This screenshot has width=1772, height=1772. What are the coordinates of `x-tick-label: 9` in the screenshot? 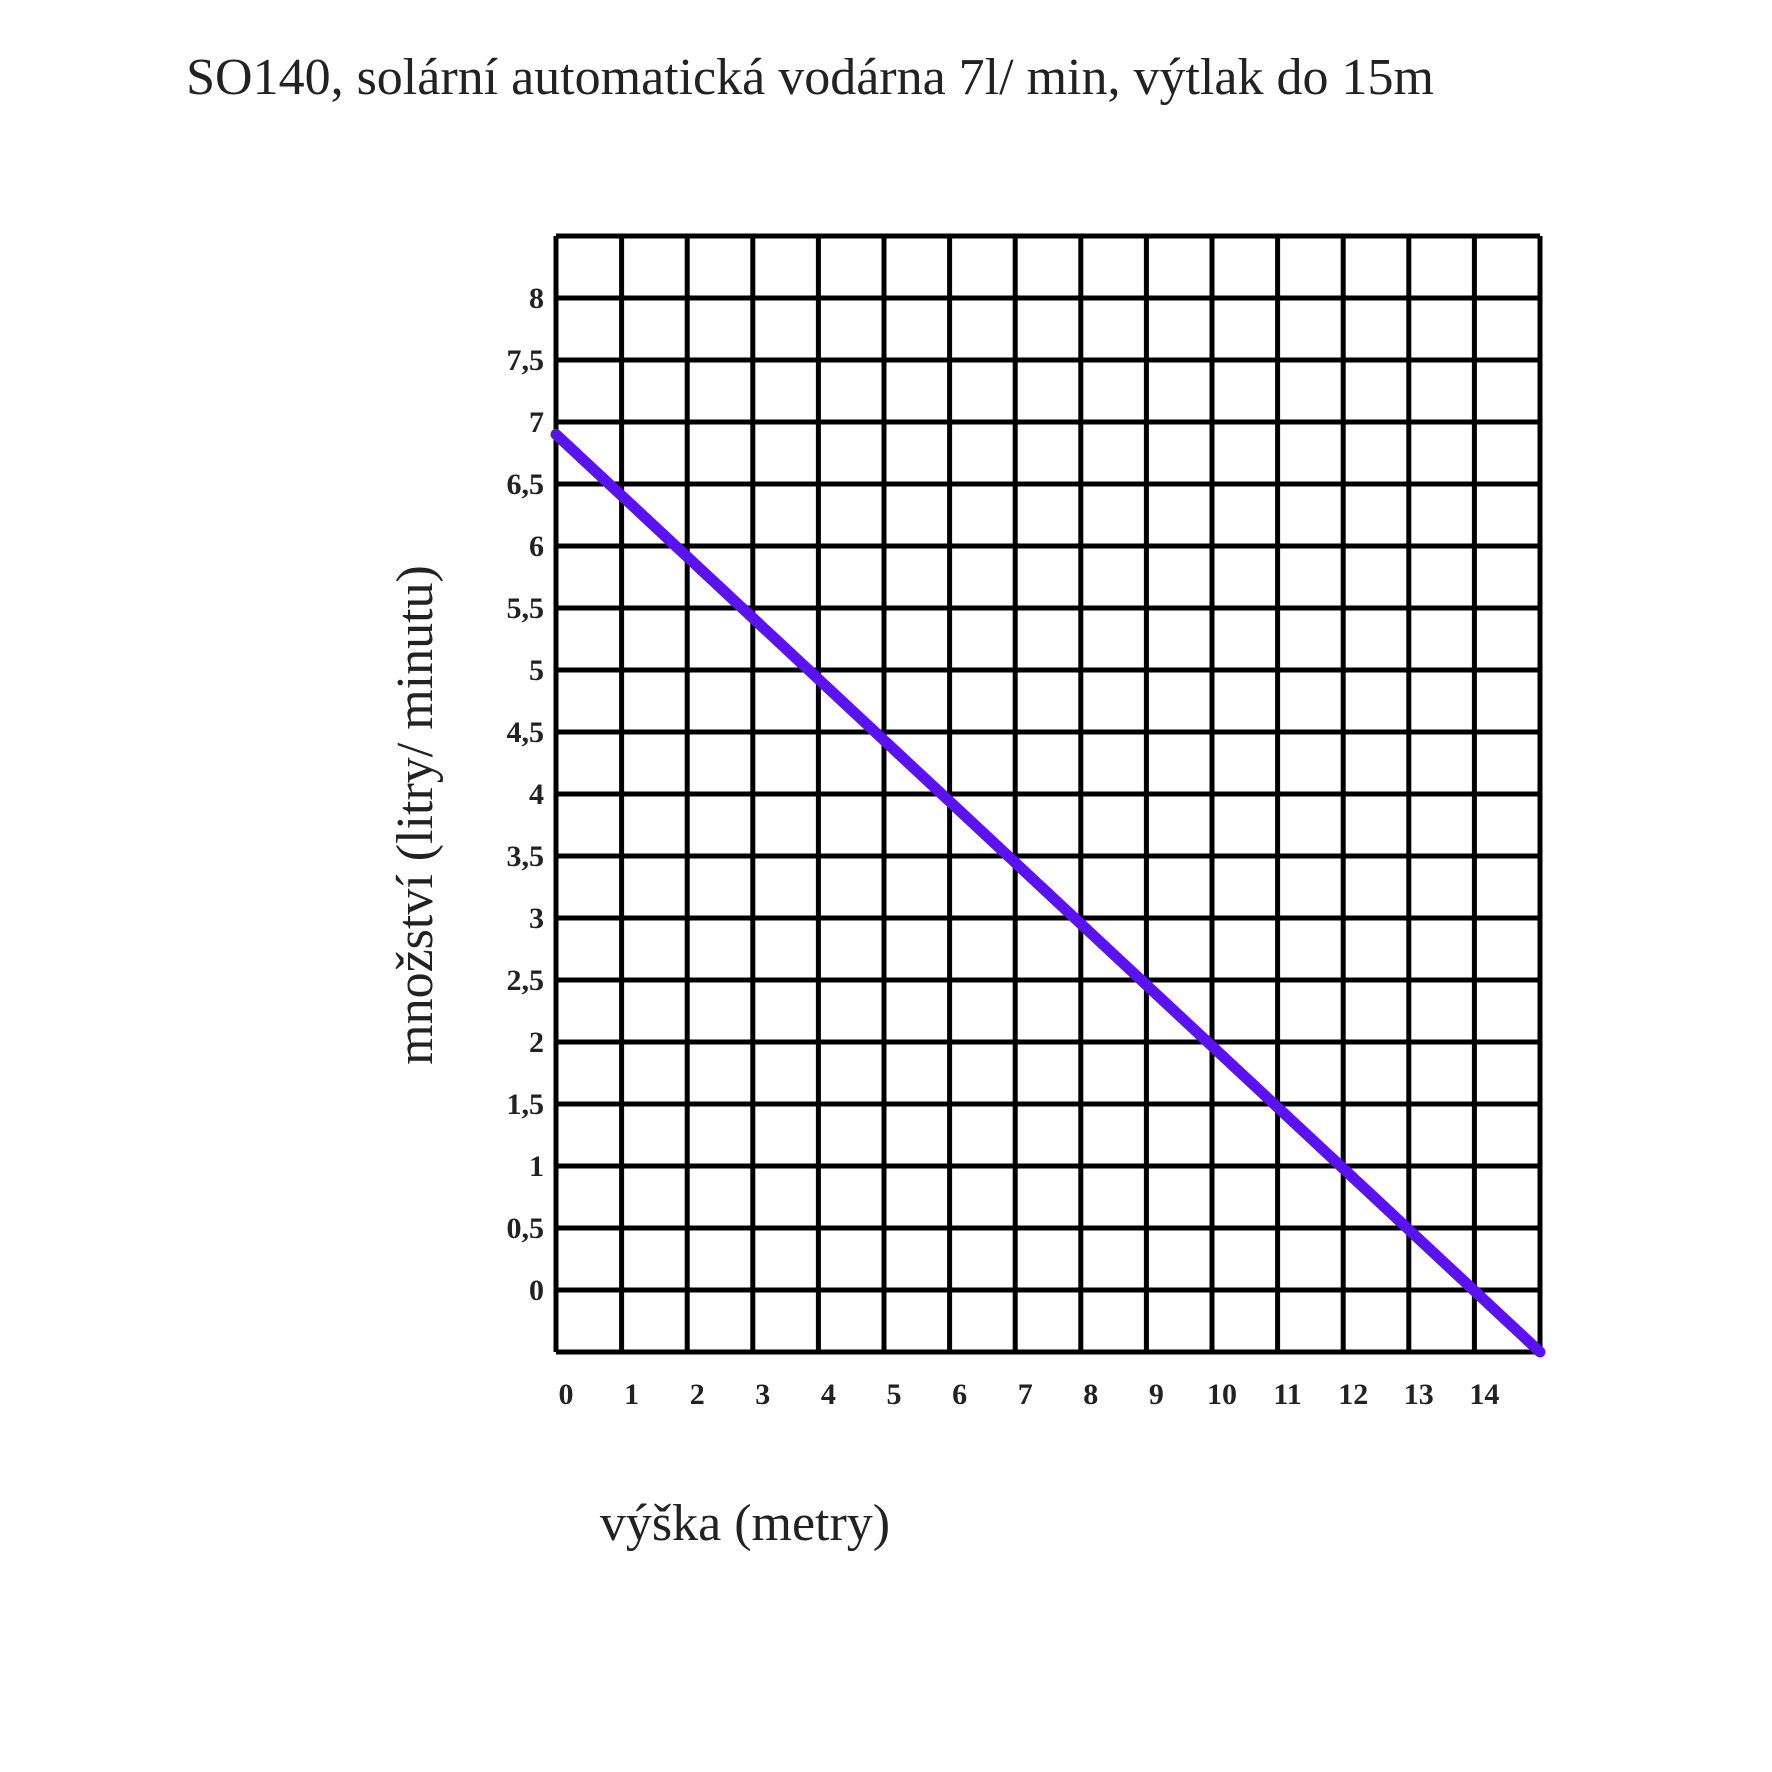 It's located at (1156, 1394).